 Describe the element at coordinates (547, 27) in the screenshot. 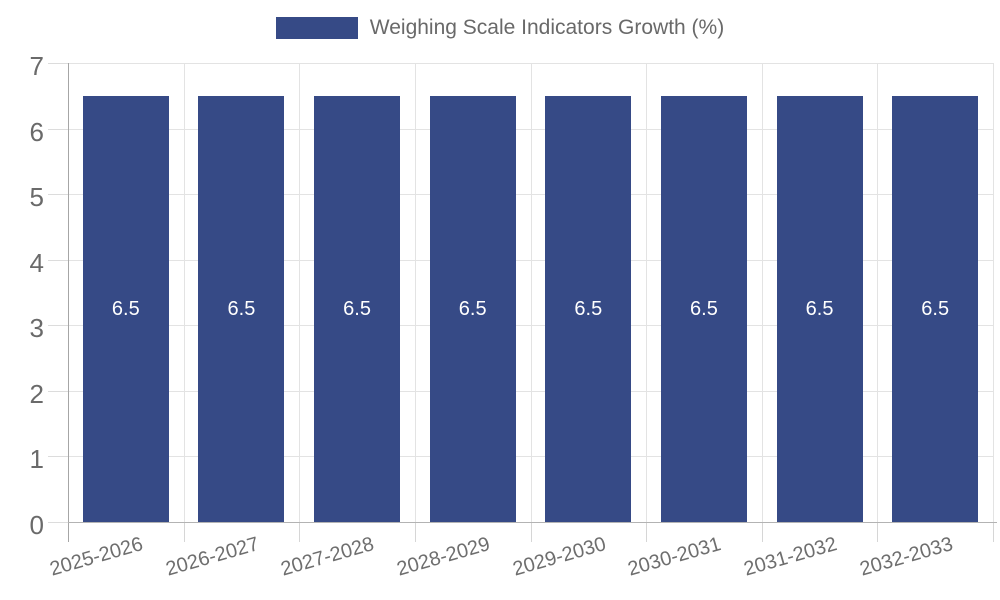

I see `legend-label: Weighing Scale Indicators Growth (%)` at that location.